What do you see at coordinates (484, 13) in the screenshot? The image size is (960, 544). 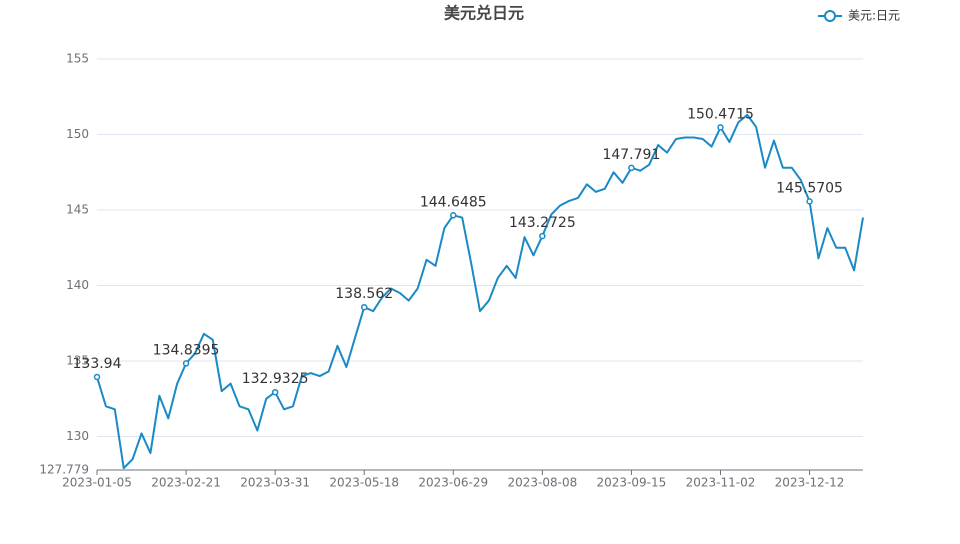 I see `chart-title: 美元兑日元` at bounding box center [484, 13].